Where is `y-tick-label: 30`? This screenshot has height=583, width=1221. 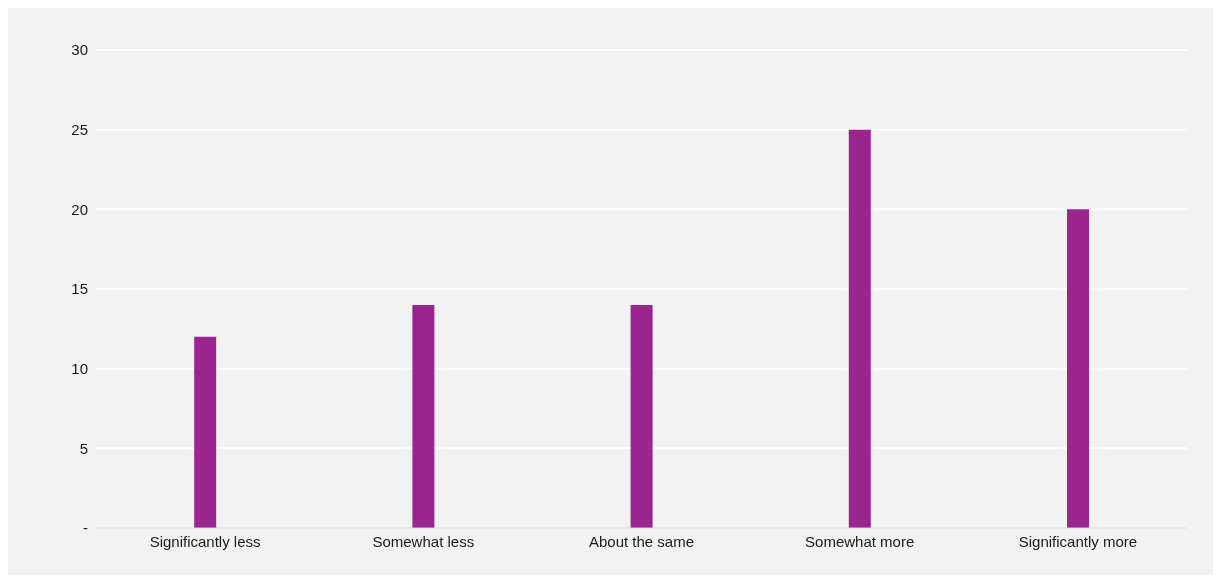
y-tick-label: 30 is located at coordinates (79, 50).